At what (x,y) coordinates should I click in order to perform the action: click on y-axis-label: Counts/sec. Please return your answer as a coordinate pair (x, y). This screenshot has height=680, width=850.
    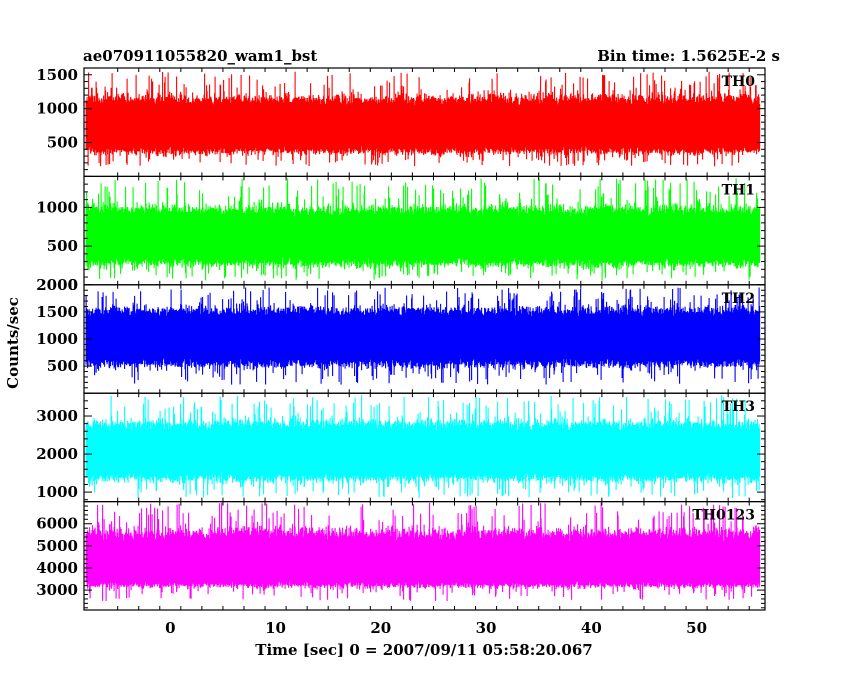
    Looking at the image, I should click on (13, 343).